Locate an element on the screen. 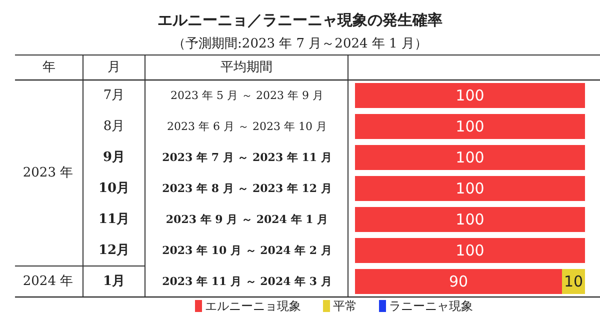 This screenshot has width=600, height=315. y-tick-label: 8月 is located at coordinates (114, 126).